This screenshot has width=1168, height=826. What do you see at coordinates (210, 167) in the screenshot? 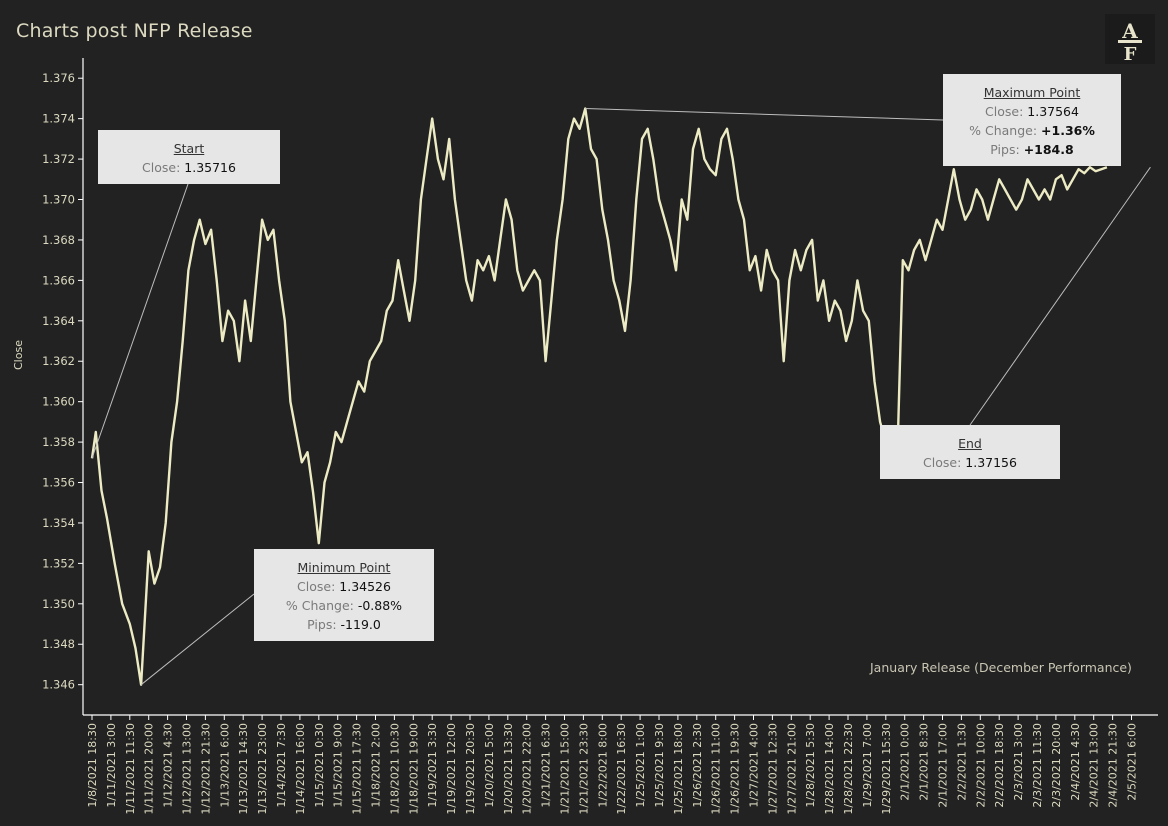
I see `annotation-start-close-value: 1.35716` at bounding box center [210, 167].